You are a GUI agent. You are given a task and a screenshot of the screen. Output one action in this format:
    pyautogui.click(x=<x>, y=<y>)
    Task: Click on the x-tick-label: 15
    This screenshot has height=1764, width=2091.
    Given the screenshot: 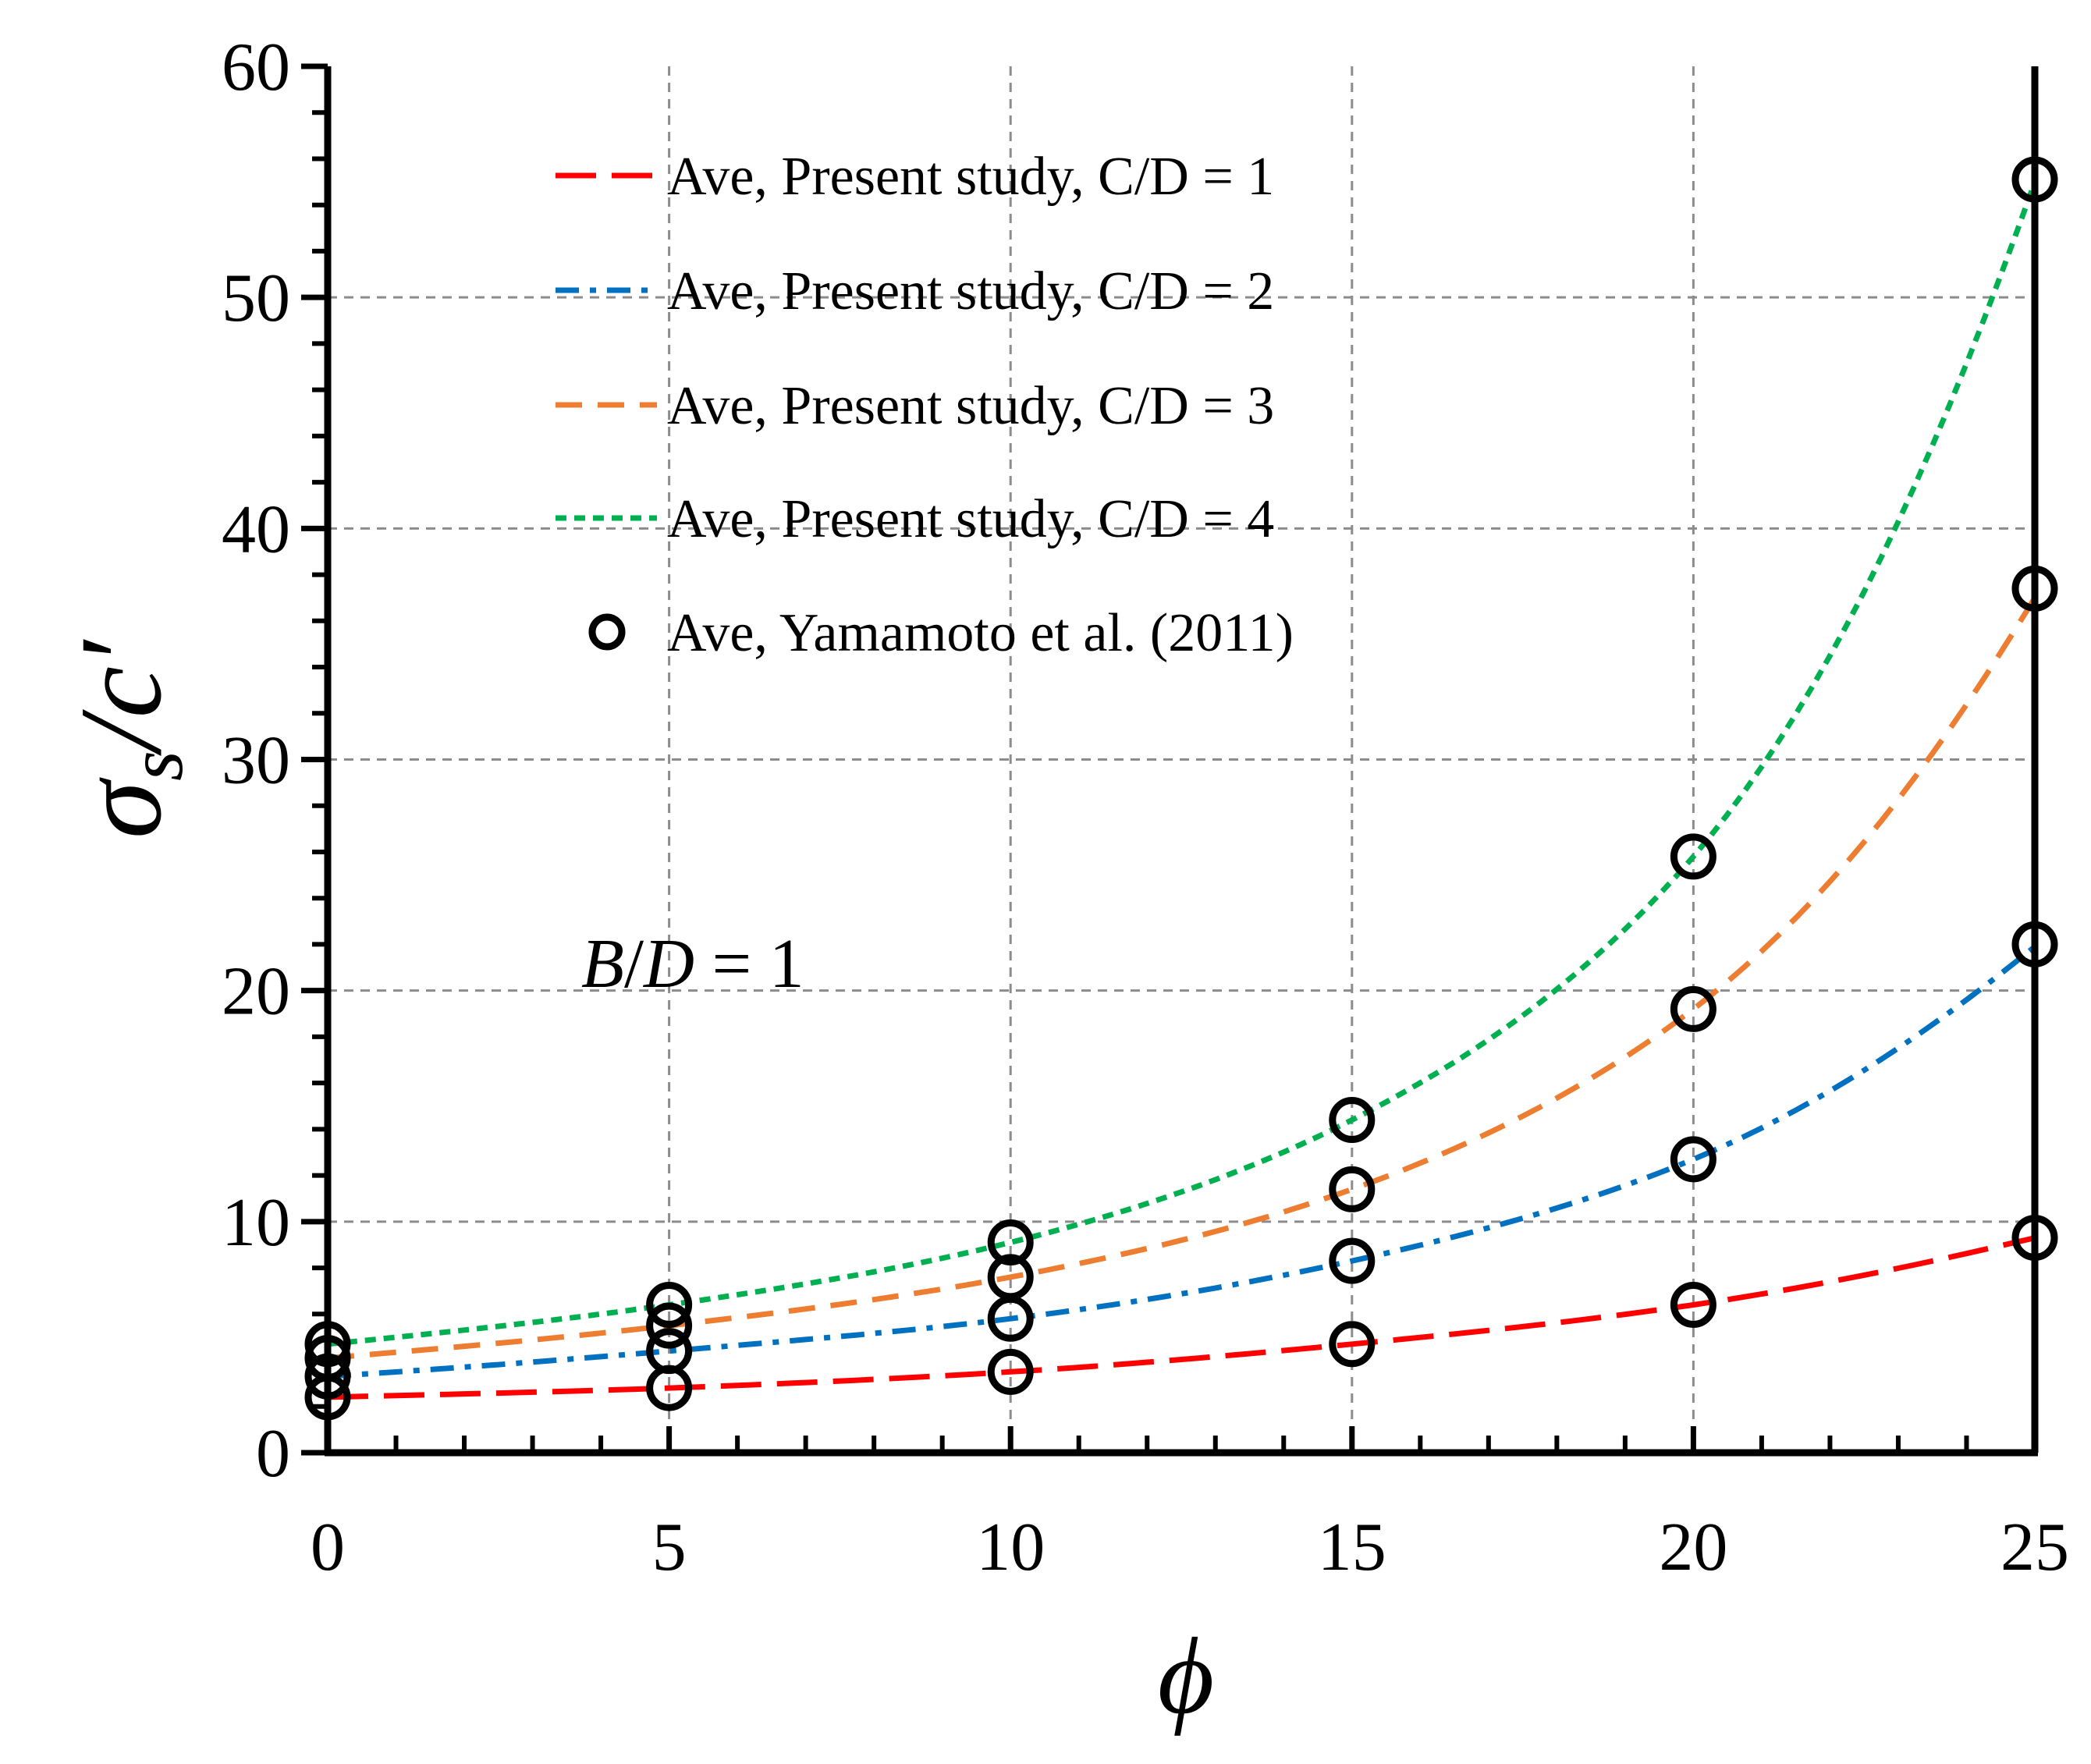 What is the action you would take?
    pyautogui.click(x=1352, y=1548)
    